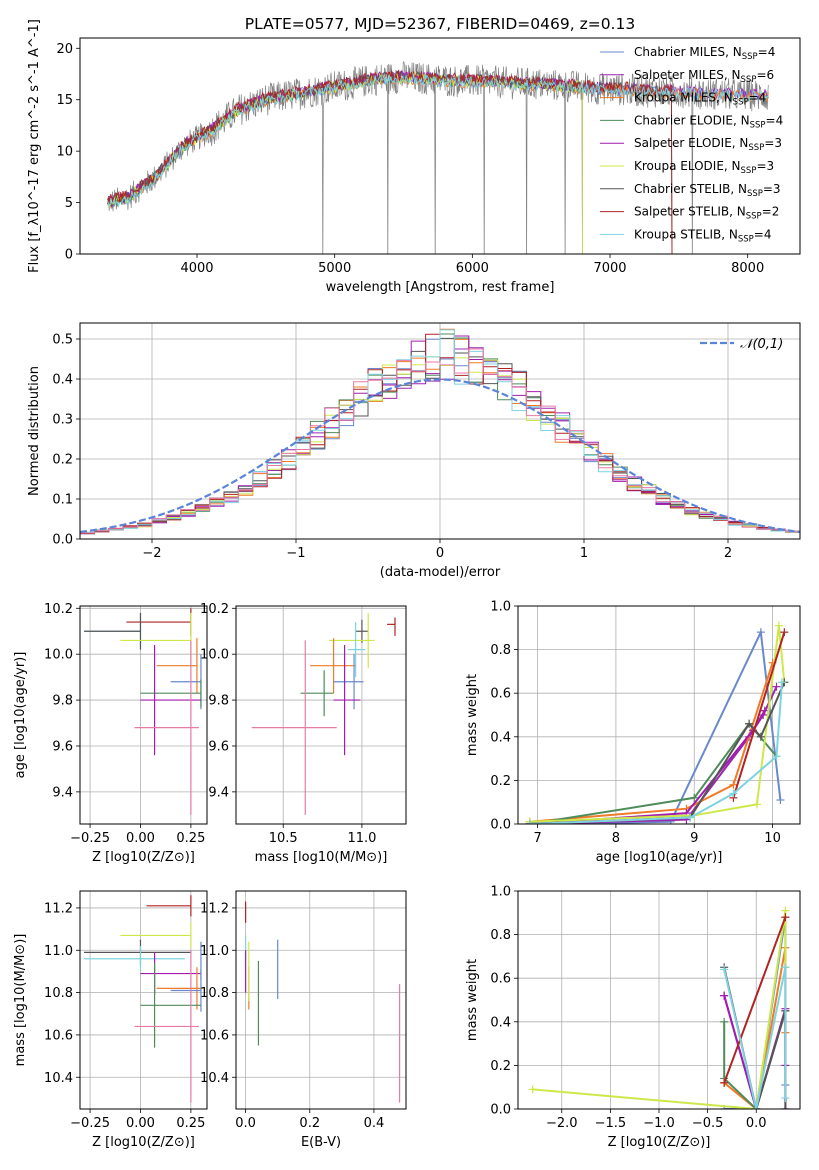  Describe the element at coordinates (706, 213) in the screenshot. I see `legend-label: Salpeter STELIB, NSSP=2` at that location.